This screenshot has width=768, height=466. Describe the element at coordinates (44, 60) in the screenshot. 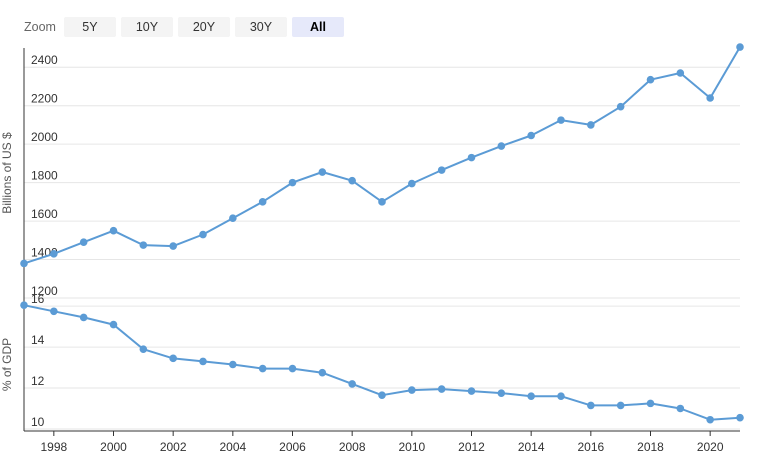

I see `top-panel-y-tick-label: 2400` at that location.